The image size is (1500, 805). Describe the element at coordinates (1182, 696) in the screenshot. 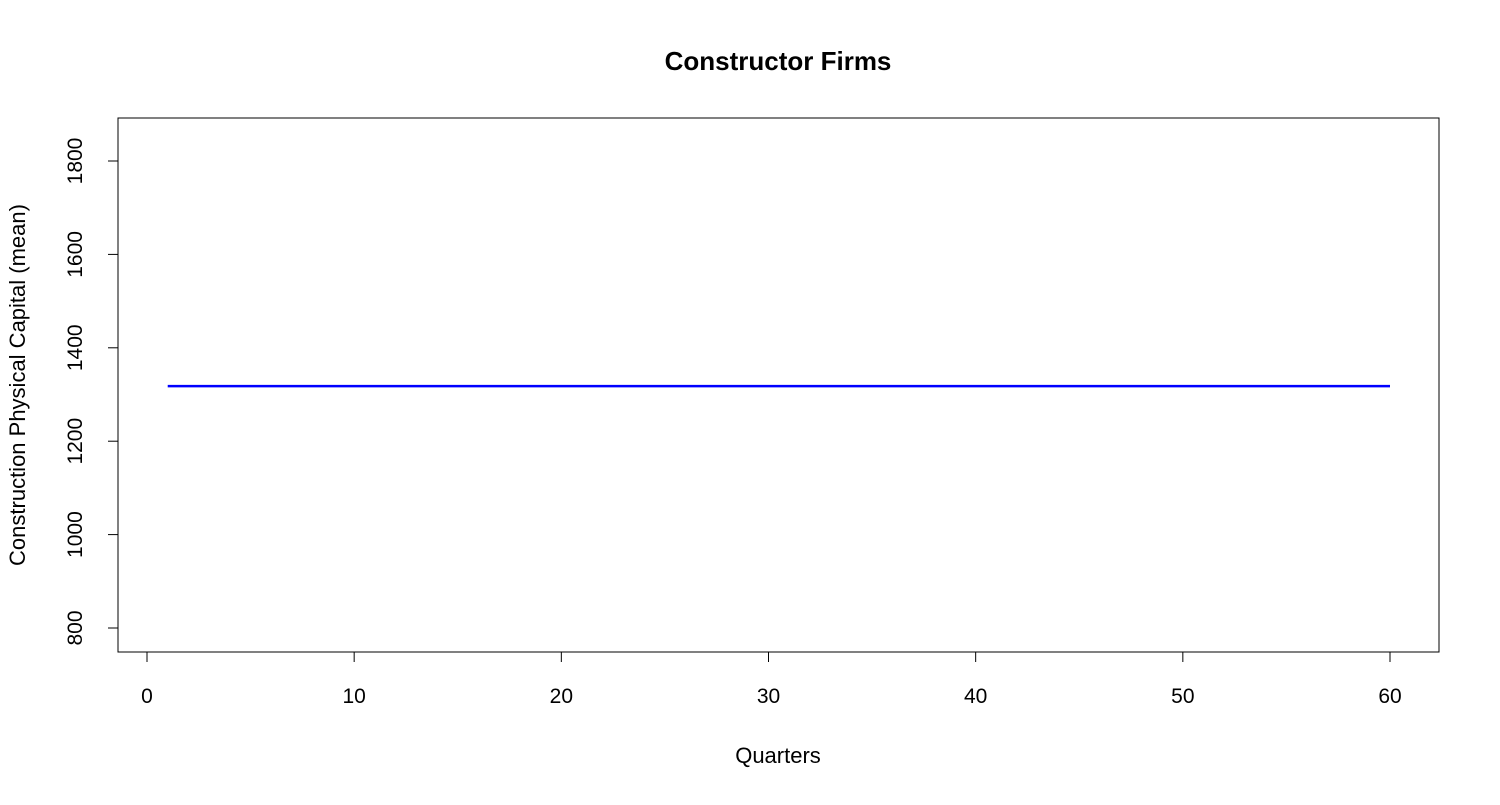

I see `x-tick-label: 50` at that location.